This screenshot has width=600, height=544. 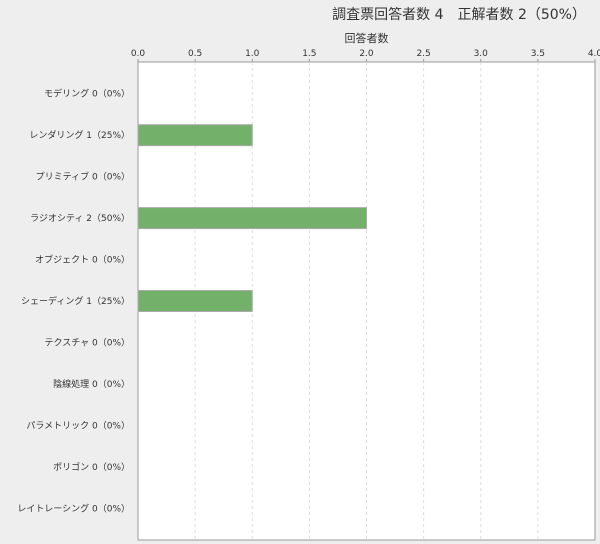 I want to click on category-label: ラジオシティ 2（50%）, so click(x=80, y=218).